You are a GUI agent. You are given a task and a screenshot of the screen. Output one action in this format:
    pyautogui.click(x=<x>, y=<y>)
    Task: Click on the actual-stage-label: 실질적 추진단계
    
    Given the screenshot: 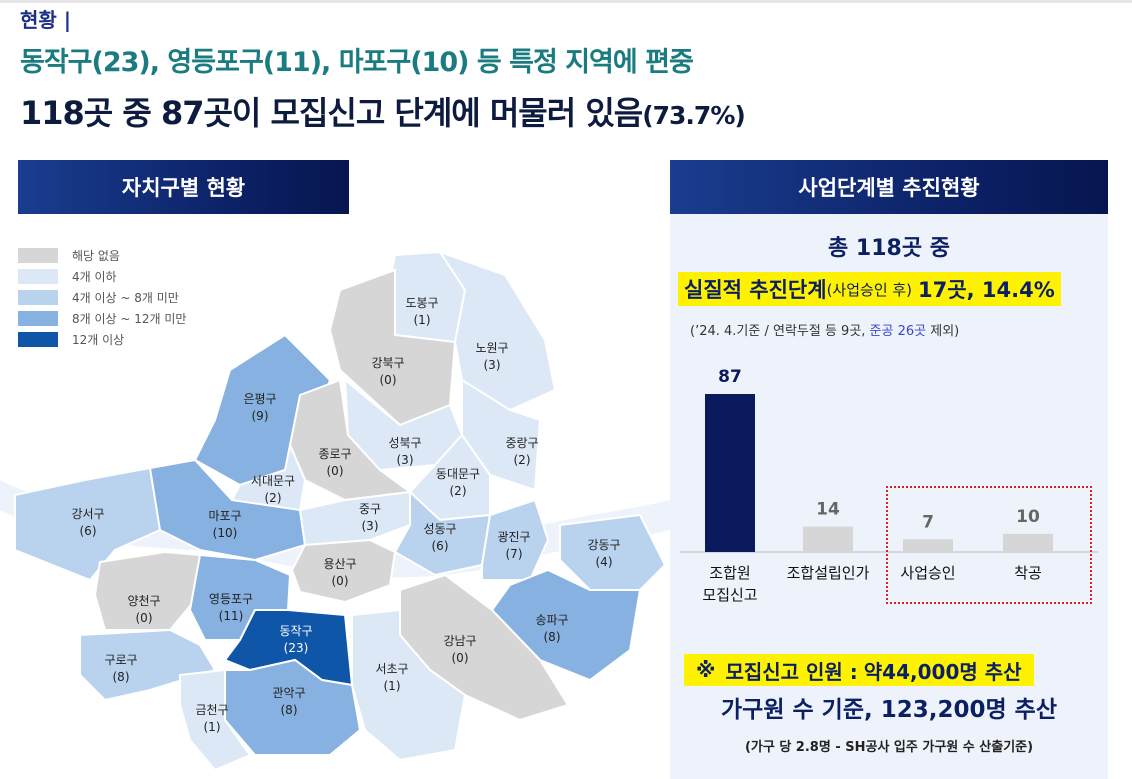 What is the action you would take?
    pyautogui.click(x=755, y=290)
    